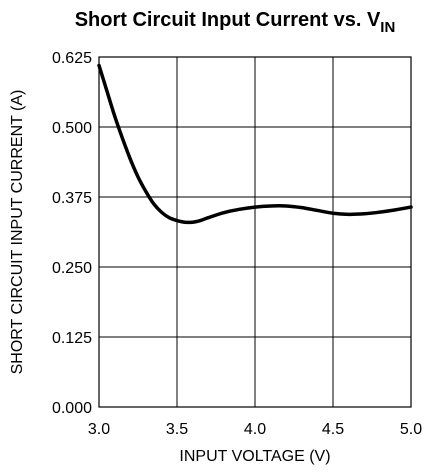 This screenshot has width=430, height=474. What do you see at coordinates (177, 429) in the screenshot?
I see `x-tick-label: 3.5` at bounding box center [177, 429].